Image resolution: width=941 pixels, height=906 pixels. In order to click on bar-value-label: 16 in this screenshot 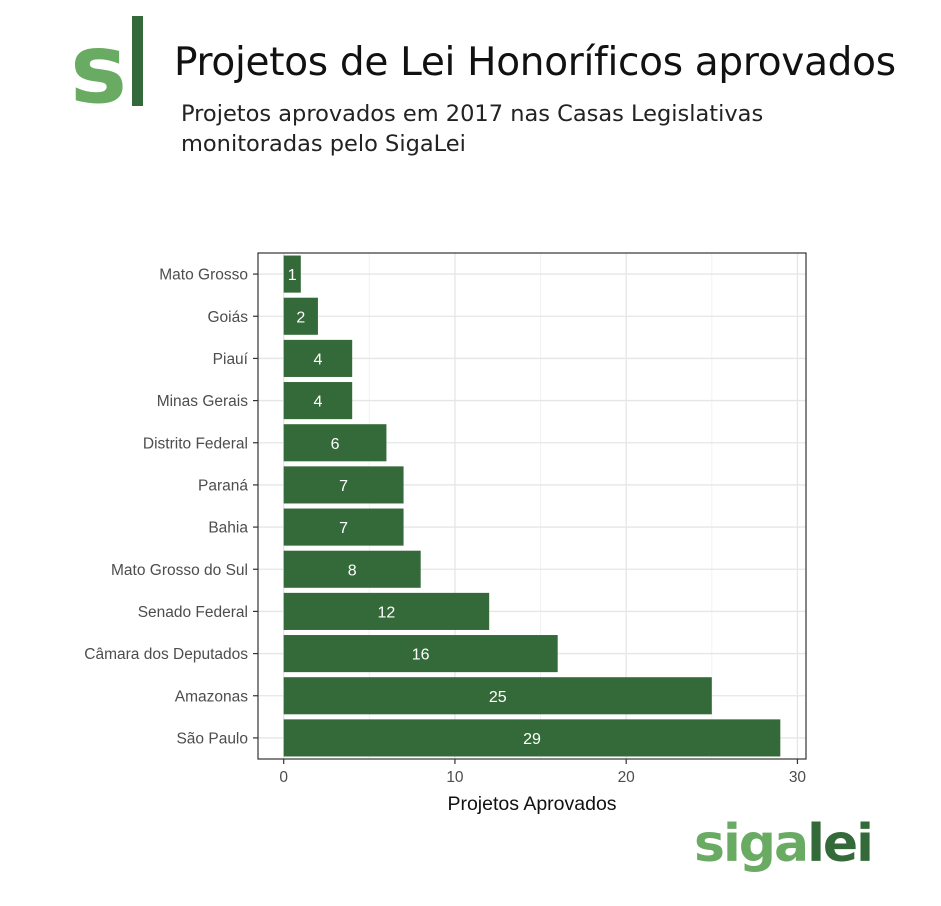, I will do `click(421, 655)`.